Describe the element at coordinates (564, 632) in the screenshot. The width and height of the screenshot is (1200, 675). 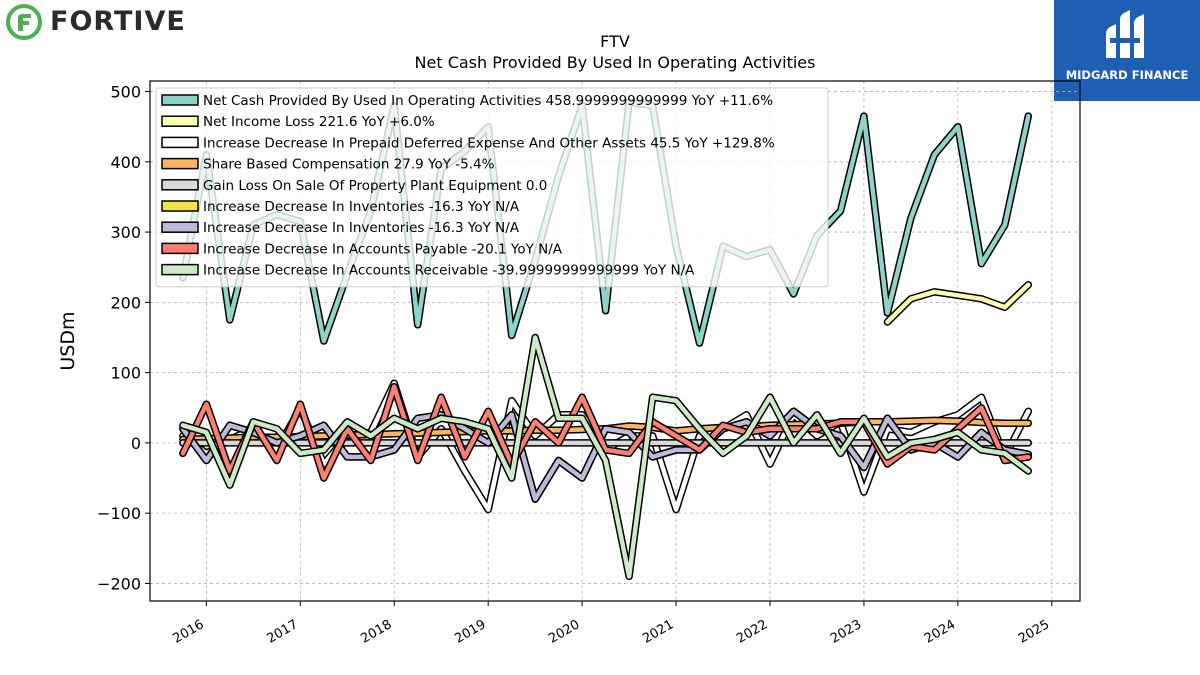
I see `x-tick-label: 2020` at that location.